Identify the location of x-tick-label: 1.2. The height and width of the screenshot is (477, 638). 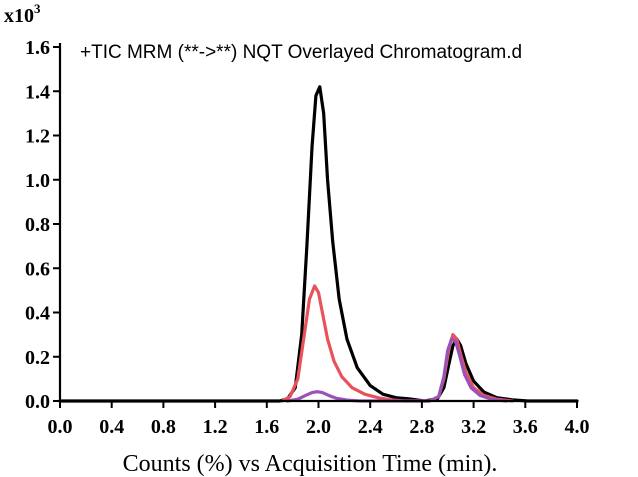
(215, 427).